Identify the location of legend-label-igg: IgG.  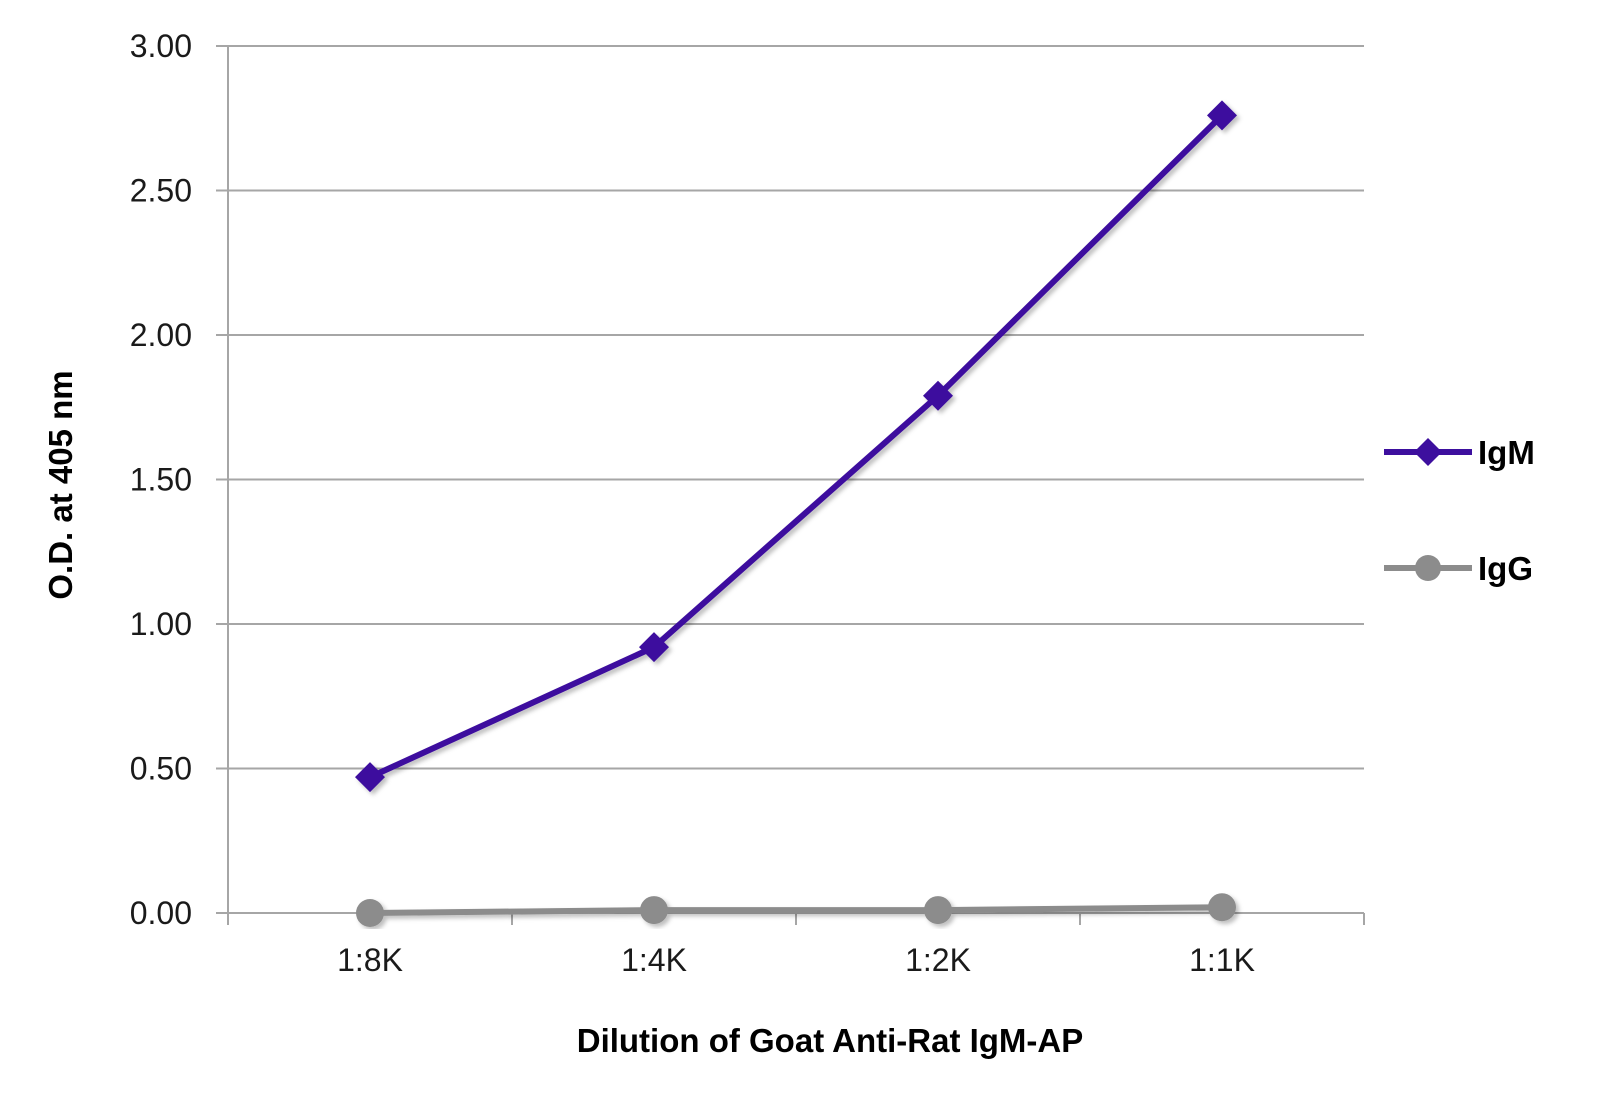
(1505, 568).